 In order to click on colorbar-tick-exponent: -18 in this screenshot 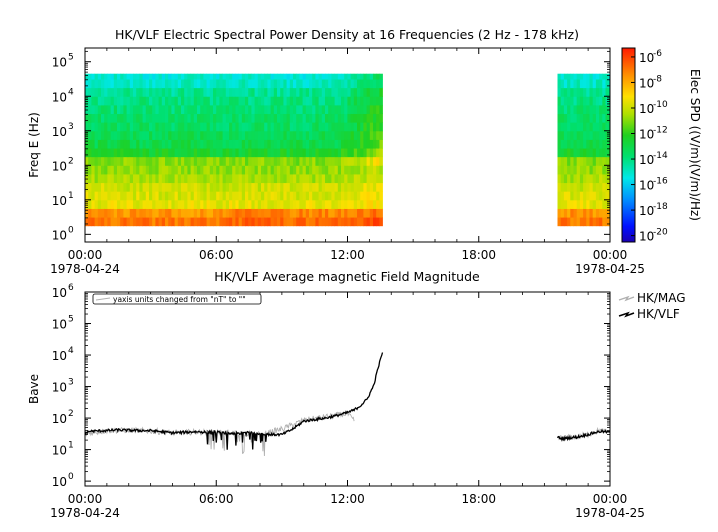, I will do `click(660, 207)`.